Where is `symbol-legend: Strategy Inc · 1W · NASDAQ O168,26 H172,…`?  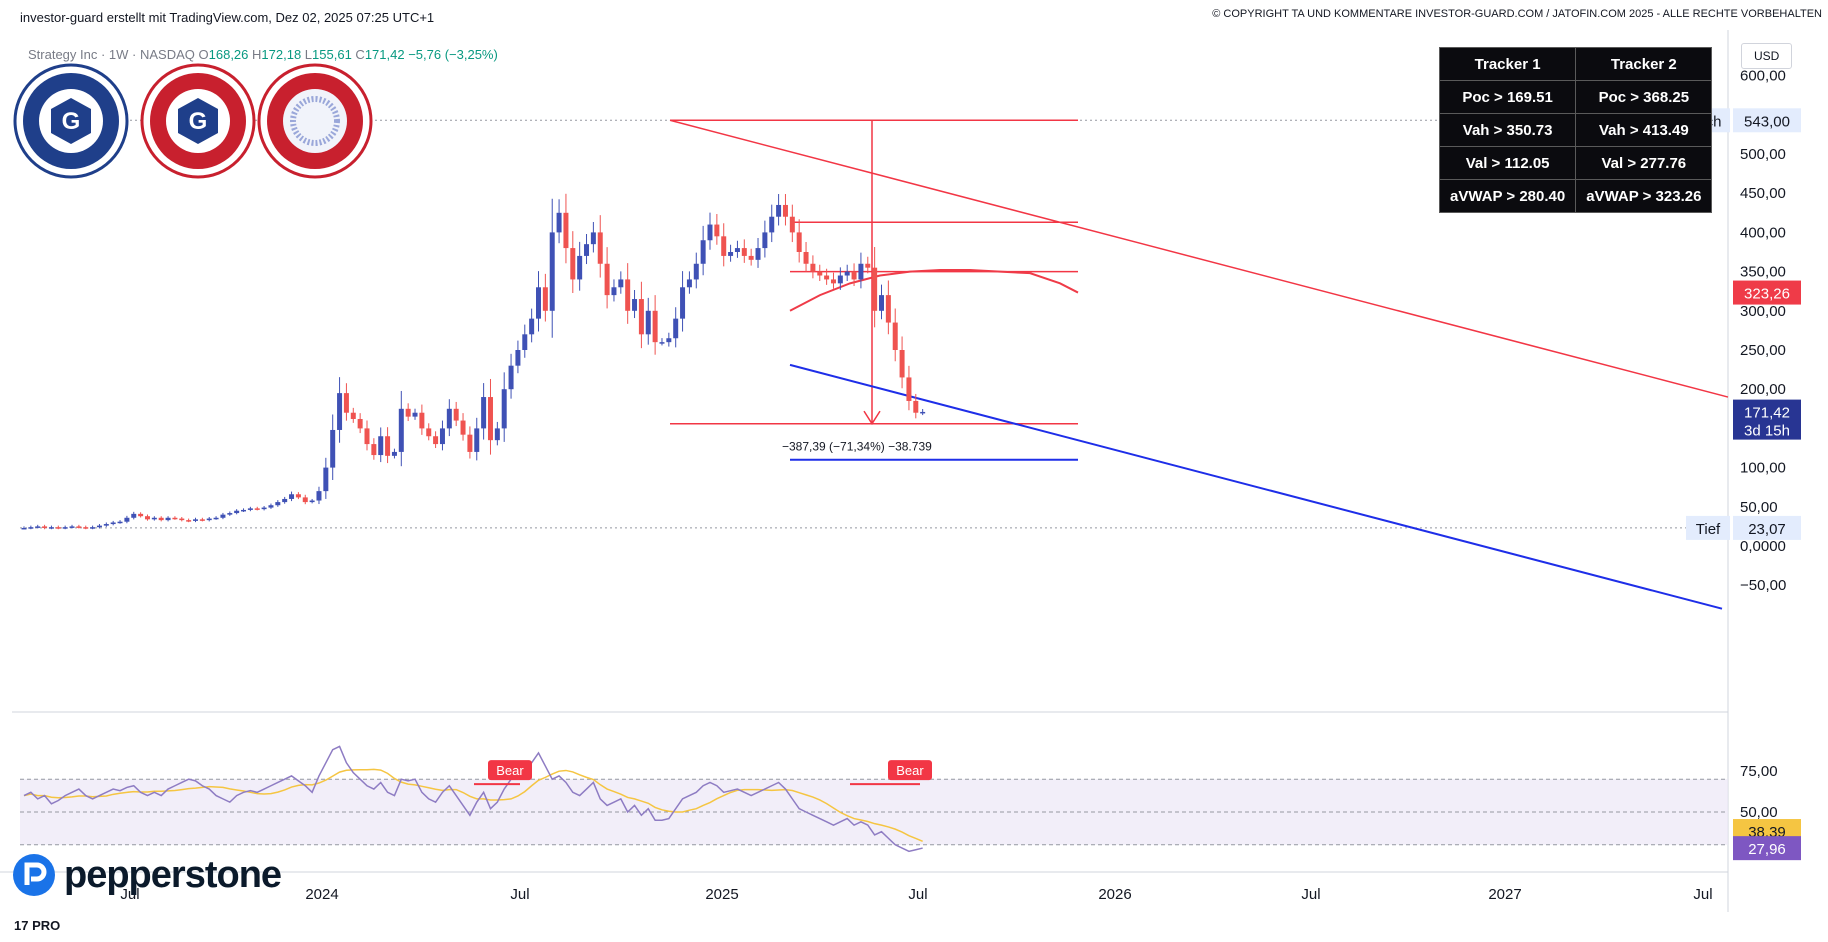
symbol-legend: Strategy Inc · 1W · NASDAQ O168,26 H172,… is located at coordinates (263, 54).